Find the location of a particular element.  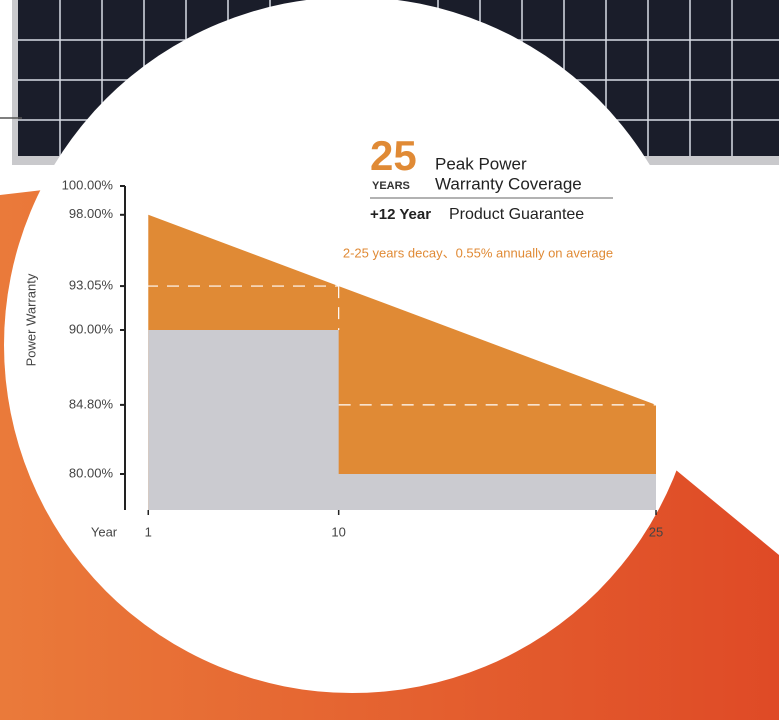

years-label: YEARS is located at coordinates (391, 186).